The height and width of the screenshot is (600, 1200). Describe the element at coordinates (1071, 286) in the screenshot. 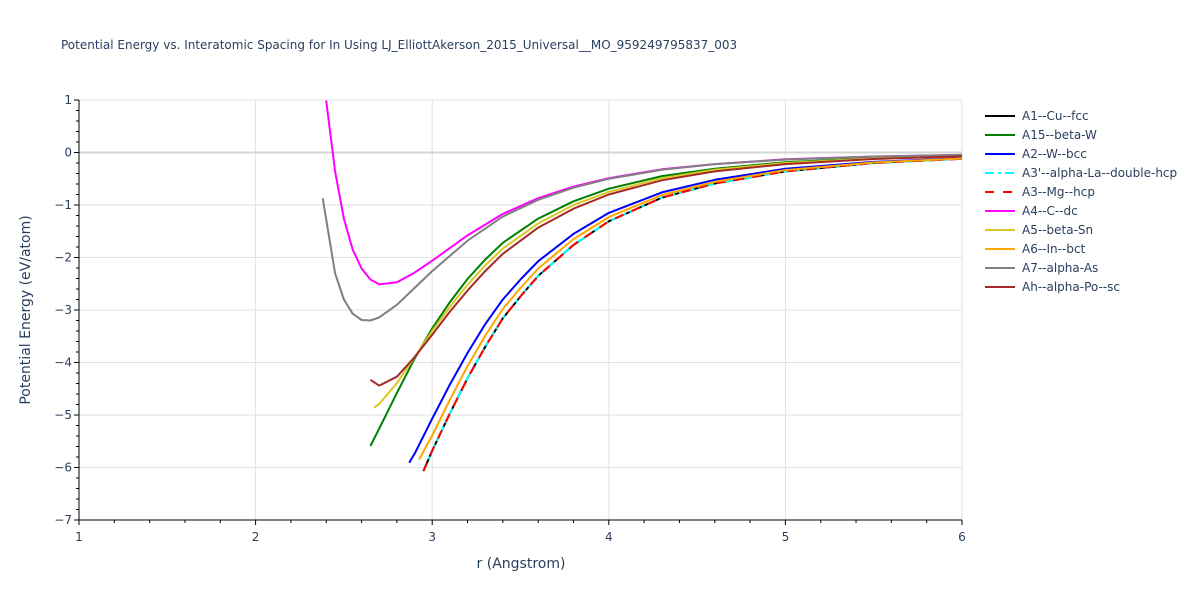

I see `legend-label: Ah--alpha-Po--sc` at that location.